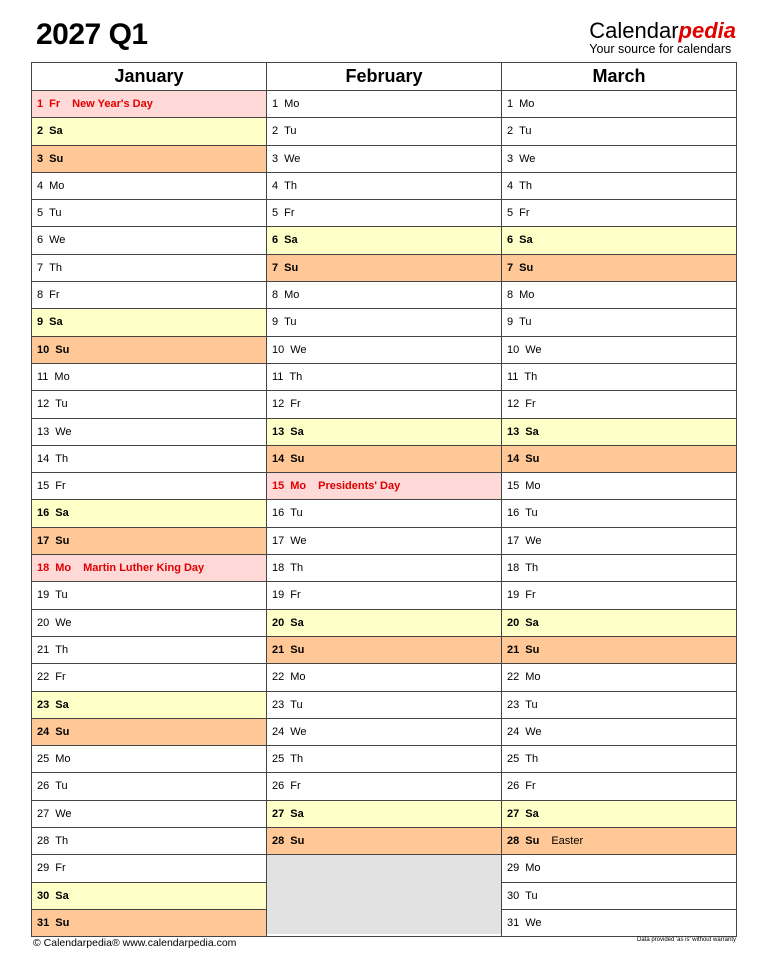  I want to click on day-cell: 29 Mo, so click(619, 869).